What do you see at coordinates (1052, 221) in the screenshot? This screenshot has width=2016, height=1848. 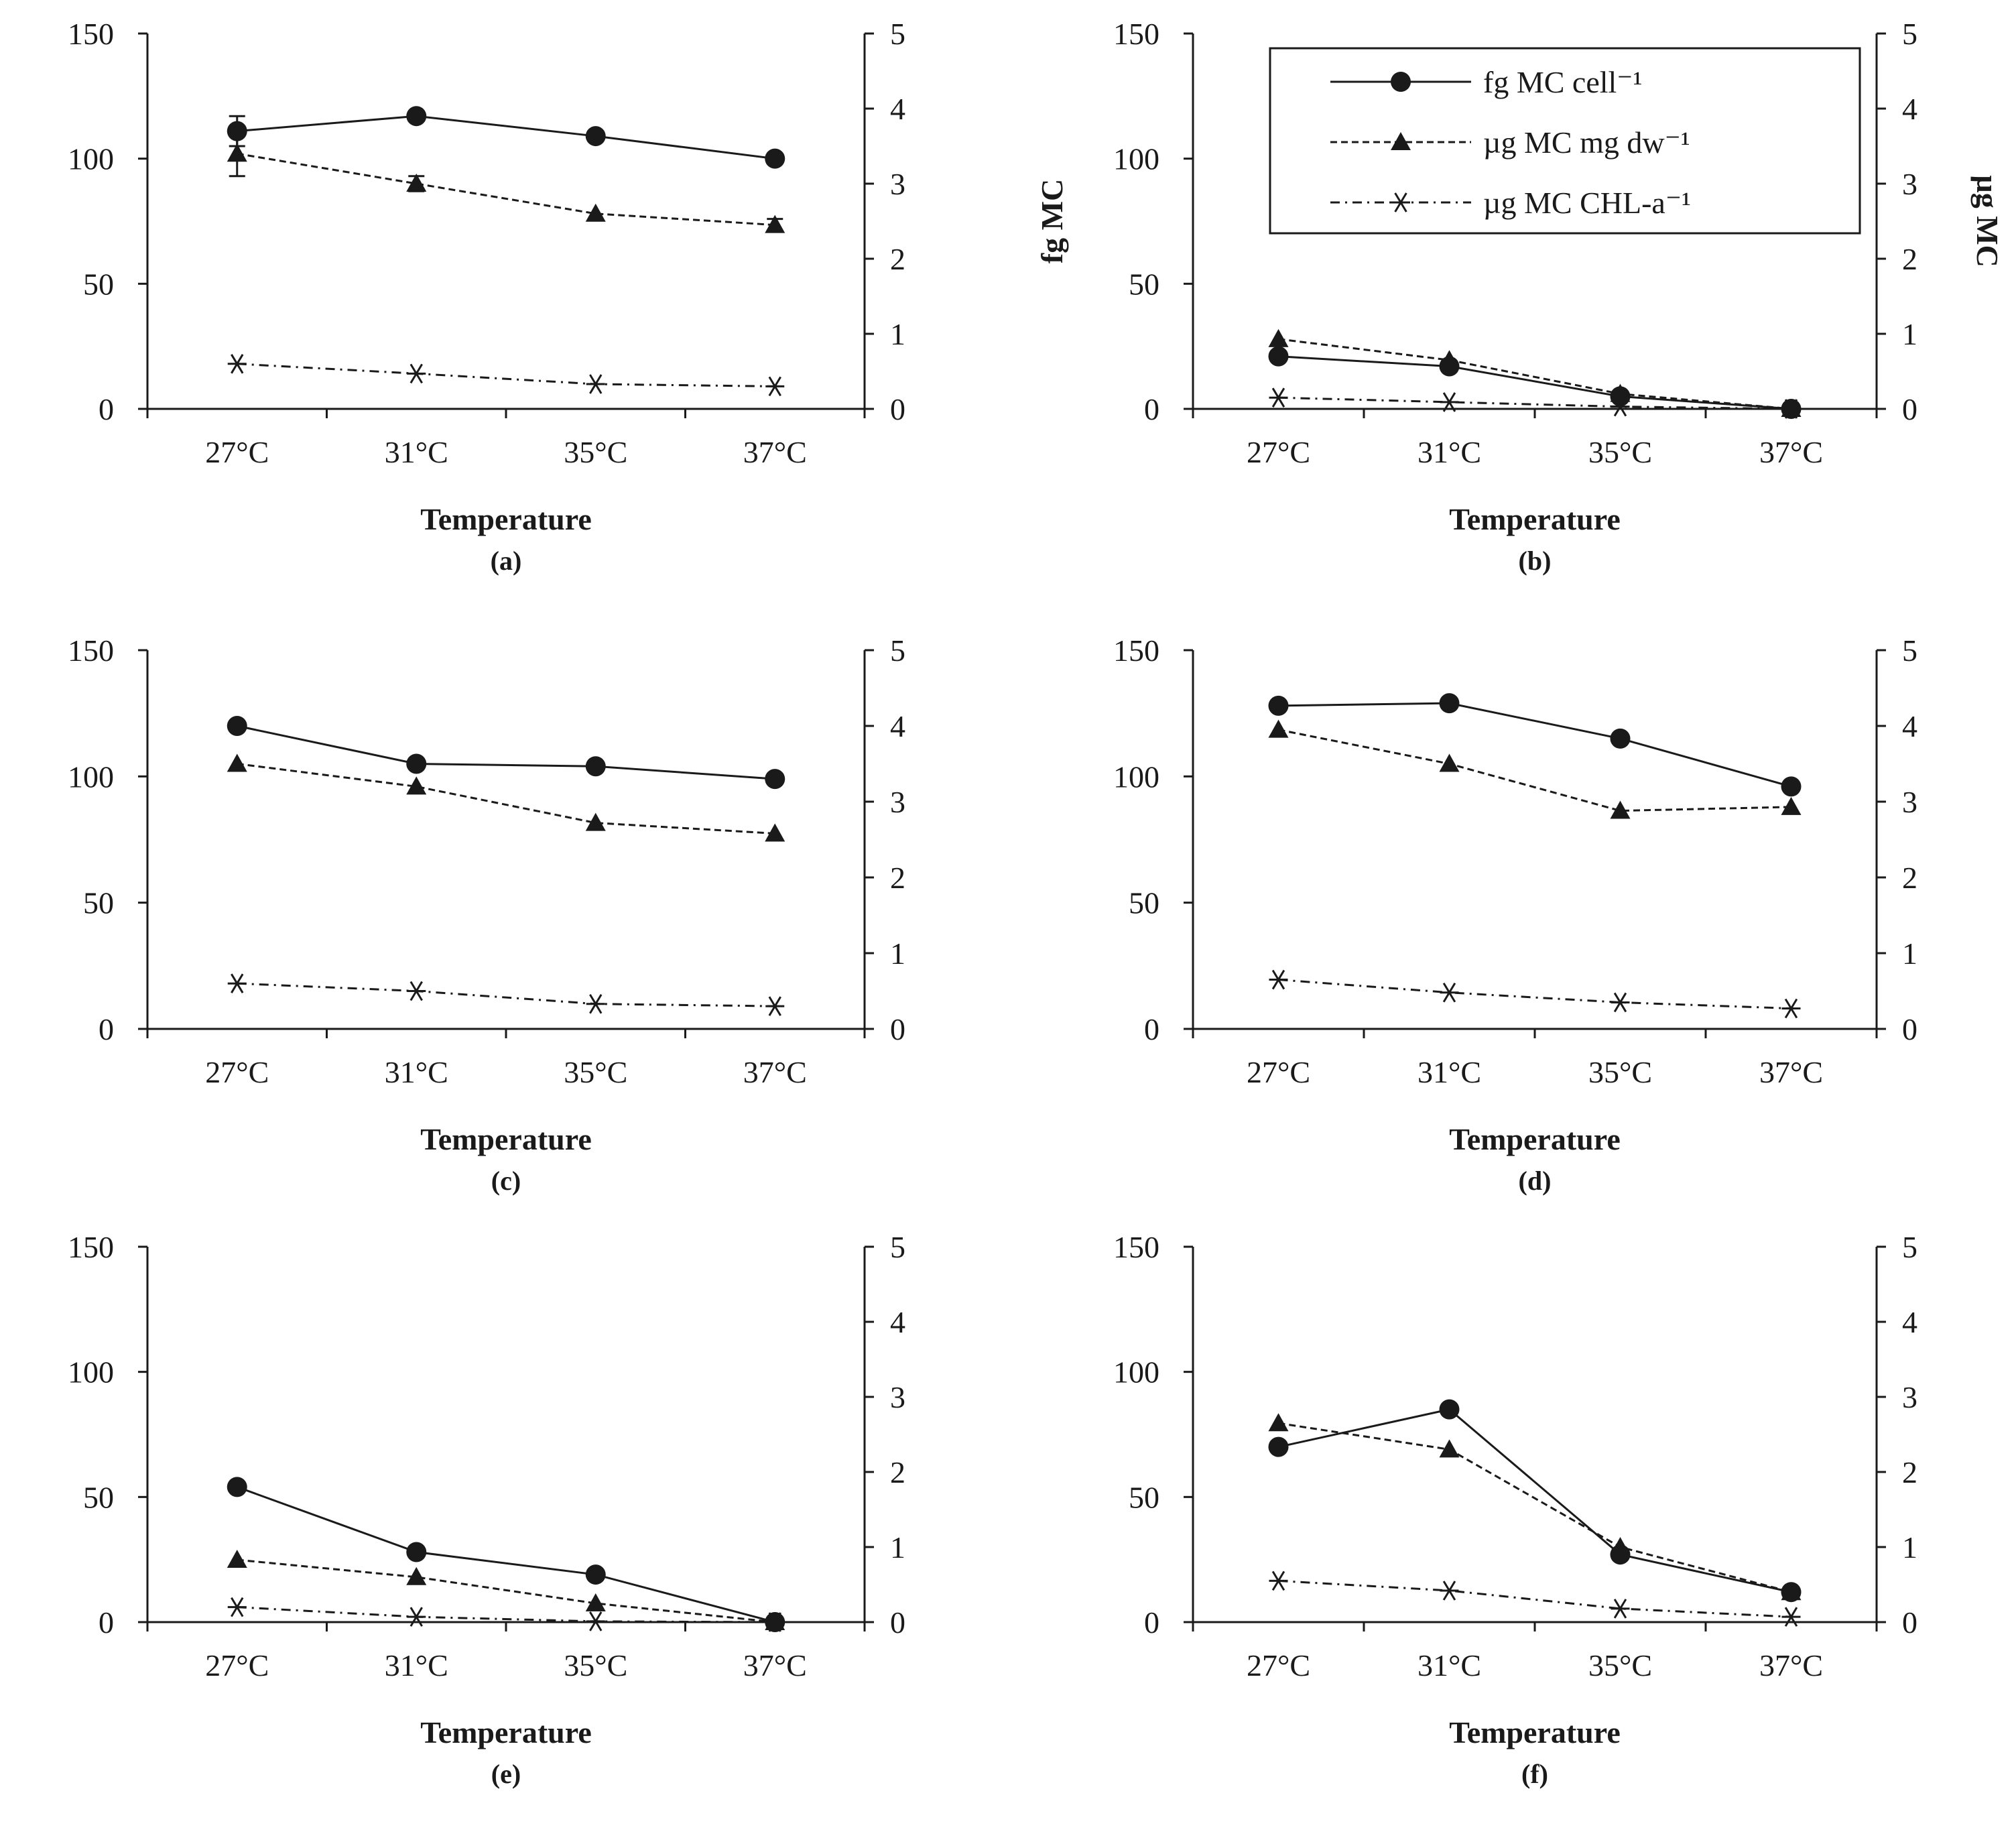 I see `left-axis-title: fg MC` at bounding box center [1052, 221].